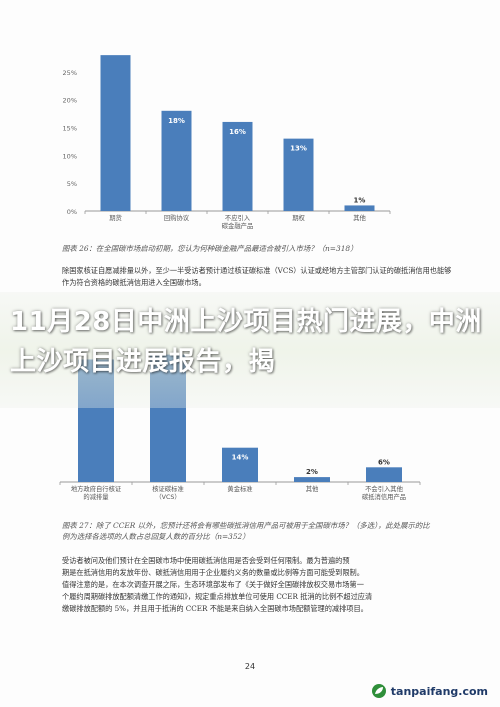 Image resolution: width=500 pixels, height=707 pixels. I want to click on fig27-category-label: （VCS）, so click(167, 497).